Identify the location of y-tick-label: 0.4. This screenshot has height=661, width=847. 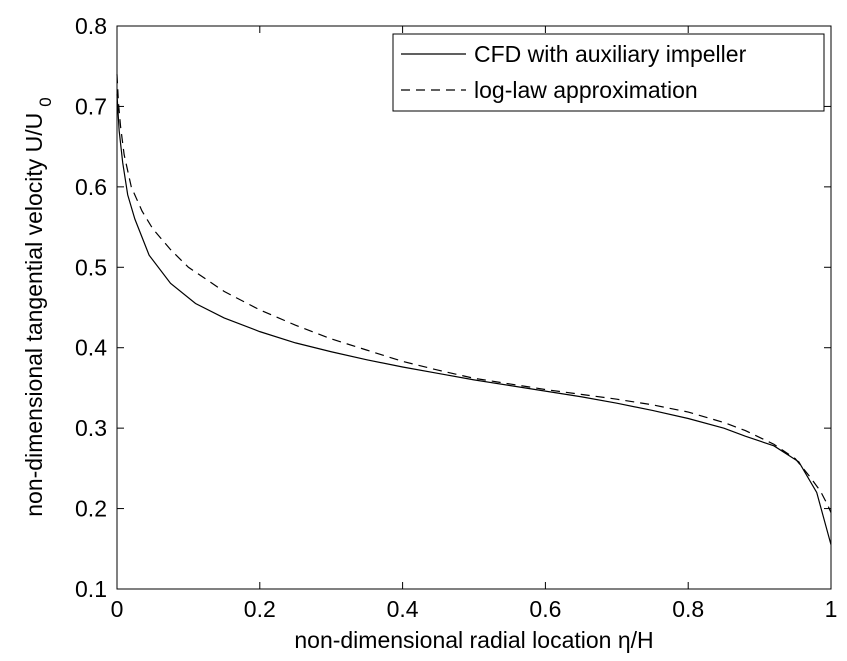
(91, 348).